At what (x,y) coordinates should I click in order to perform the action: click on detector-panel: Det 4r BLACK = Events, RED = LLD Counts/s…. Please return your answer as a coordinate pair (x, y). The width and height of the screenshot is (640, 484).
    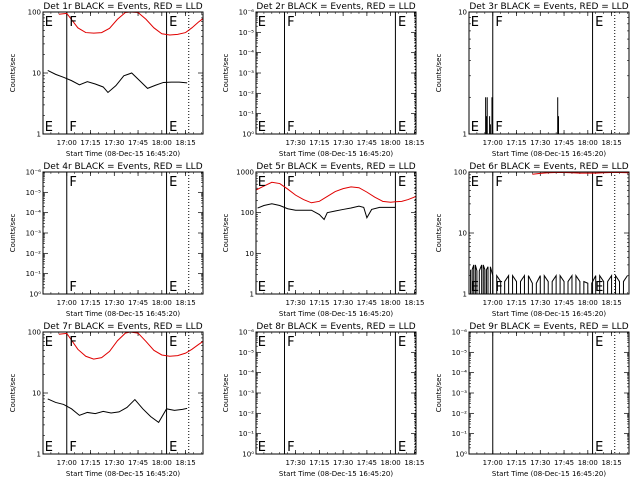
    Looking at the image, I should click on (106, 240).